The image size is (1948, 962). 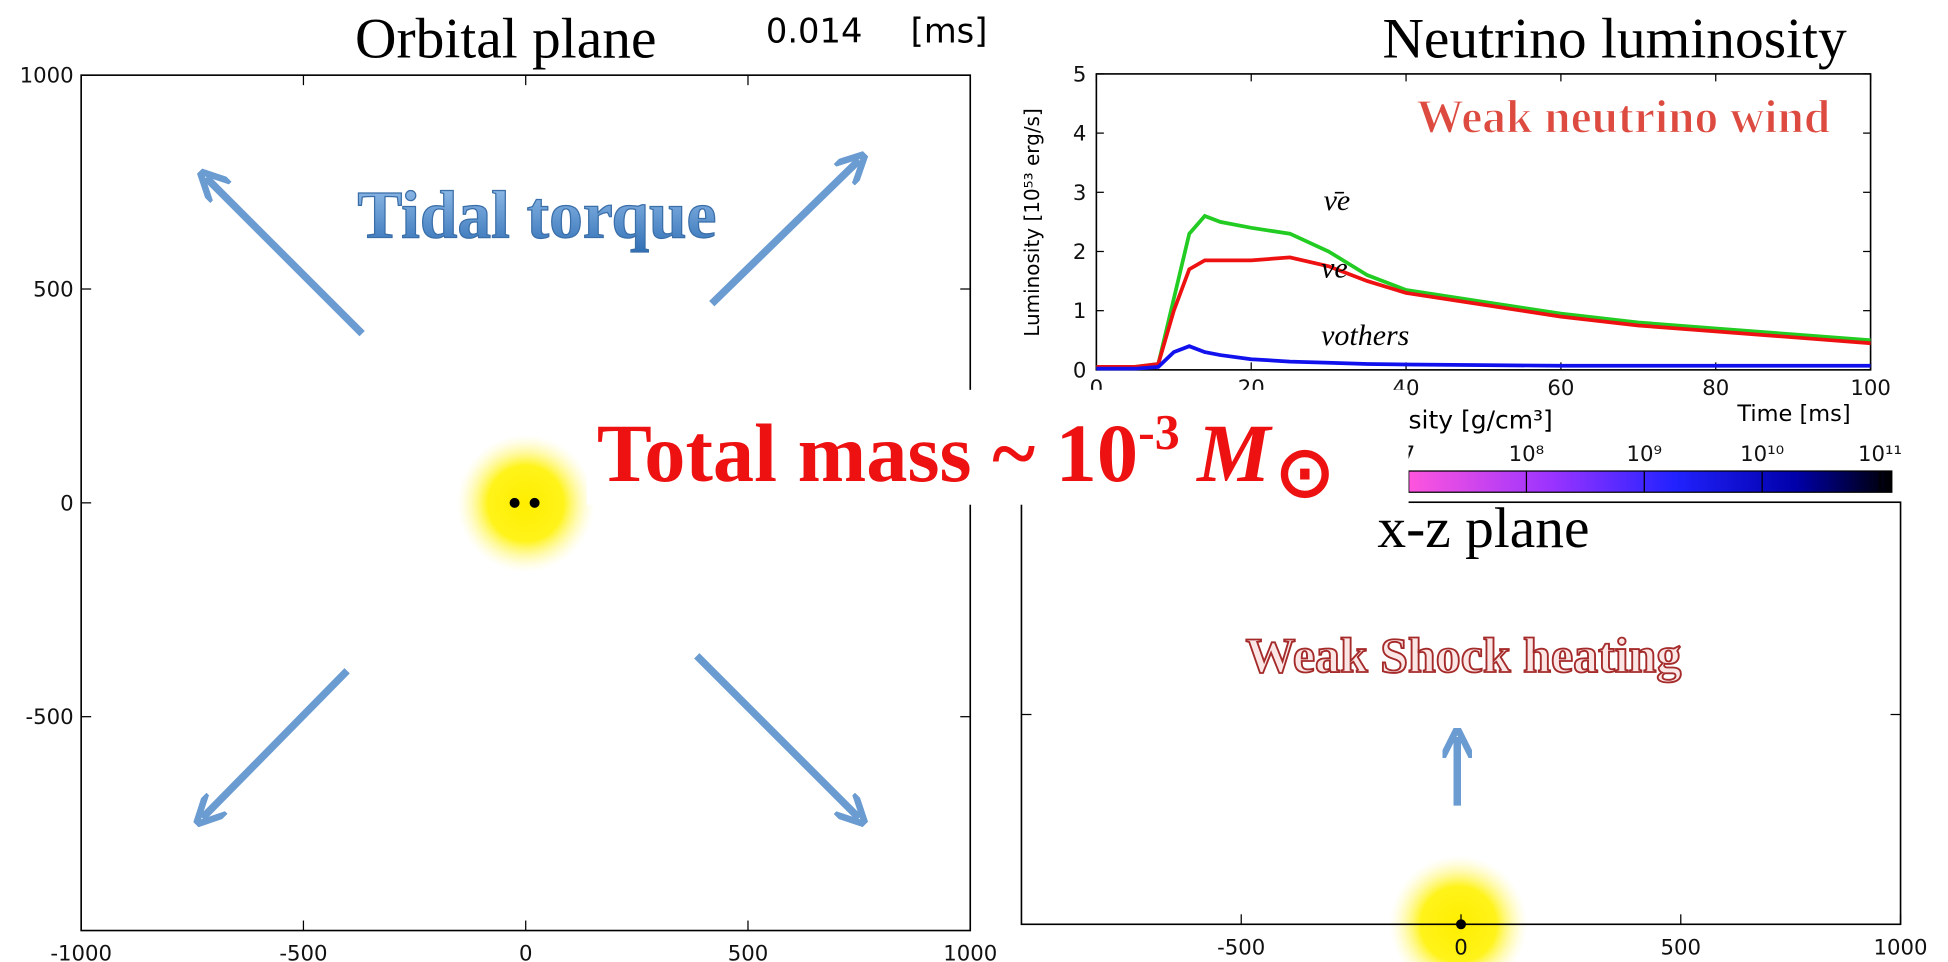 I want to click on y-tick-label: 3, so click(x=1080, y=193).